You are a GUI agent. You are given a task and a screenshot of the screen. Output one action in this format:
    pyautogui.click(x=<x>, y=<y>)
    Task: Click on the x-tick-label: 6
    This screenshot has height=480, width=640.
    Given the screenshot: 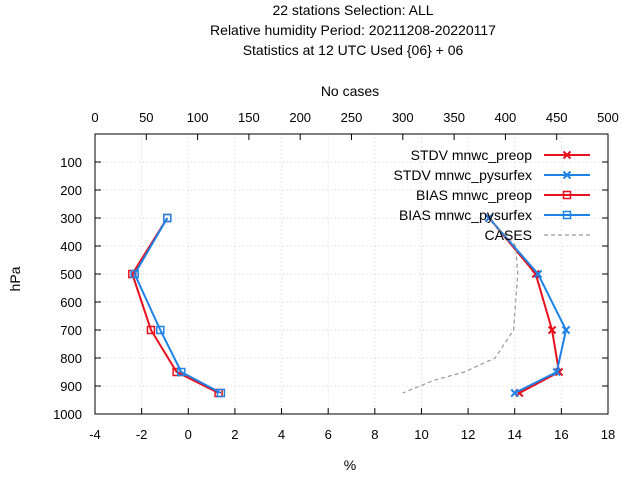 What is the action you would take?
    pyautogui.click(x=328, y=434)
    